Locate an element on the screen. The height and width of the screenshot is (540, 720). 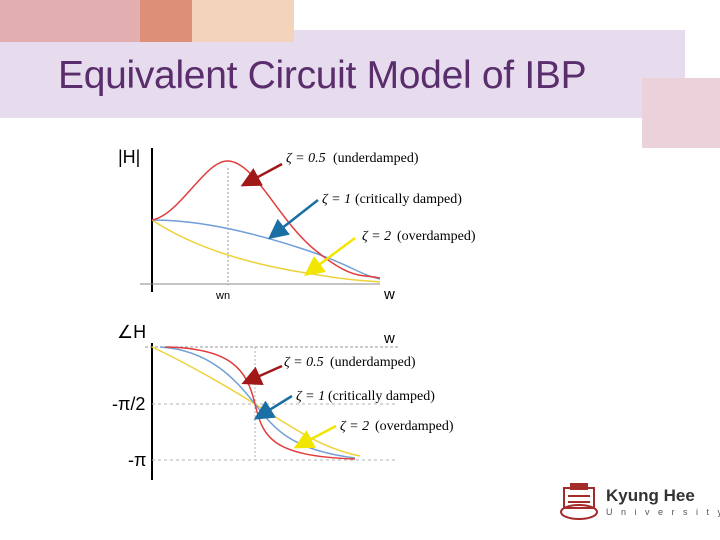
university-emblem-icon is located at coordinates (579, 501).